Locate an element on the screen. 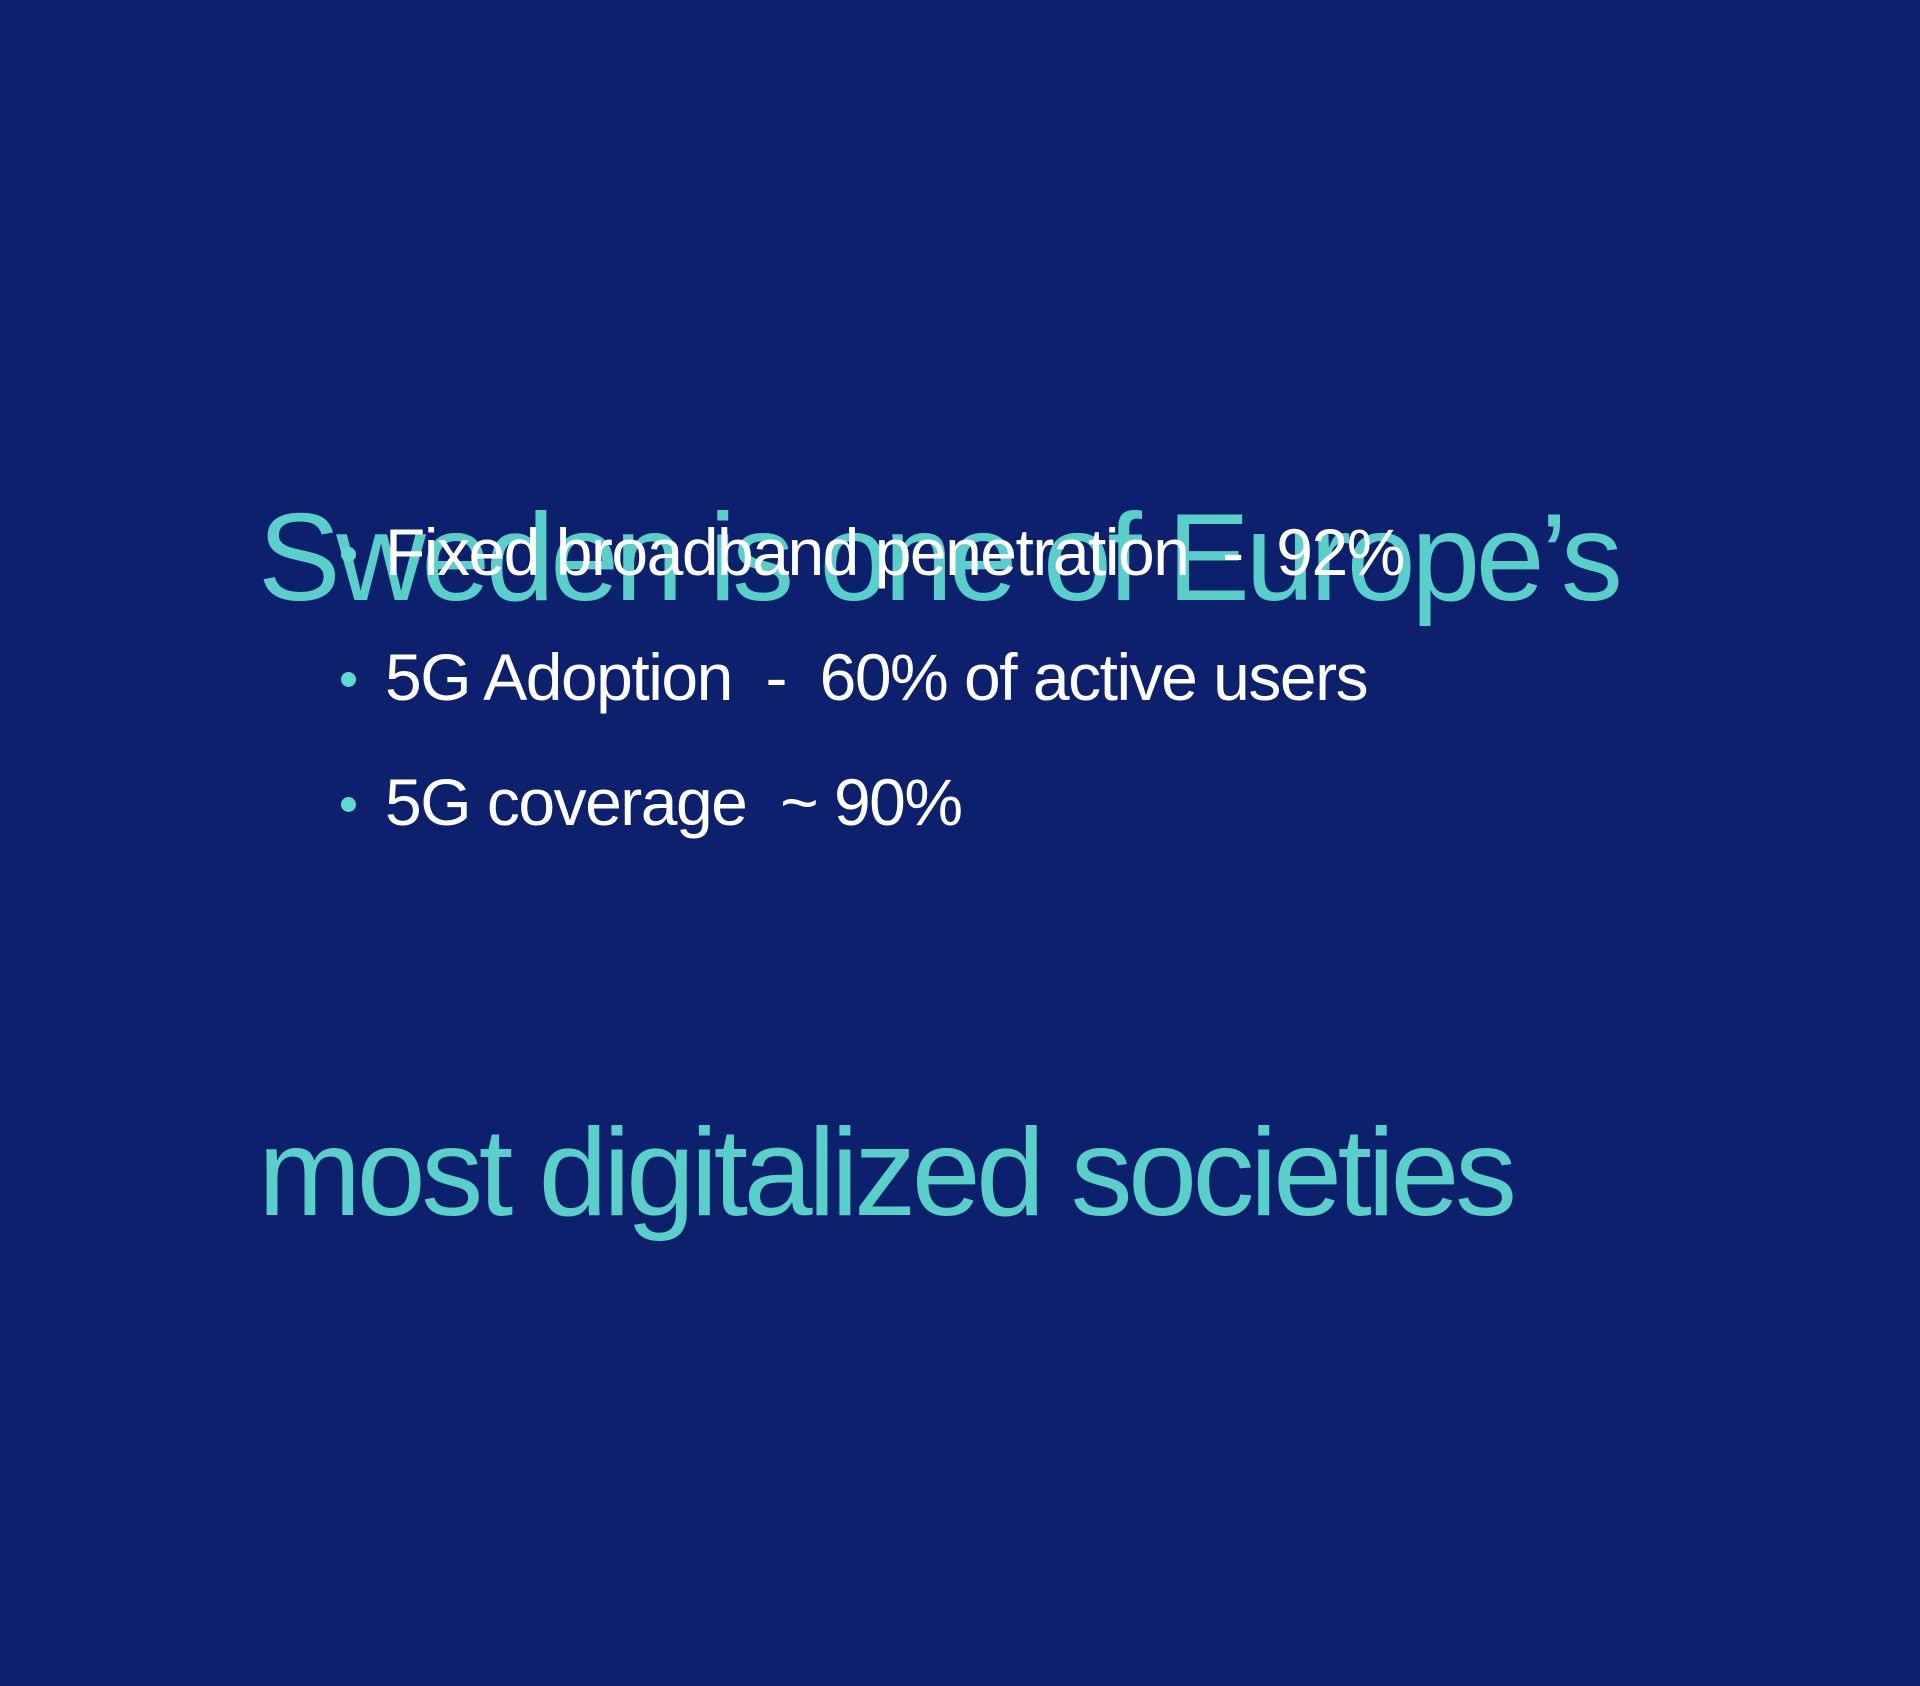 This screenshot has height=1686, width=1920. list-item: 5G Adoption - 60% of active users is located at coordinates (872, 677).